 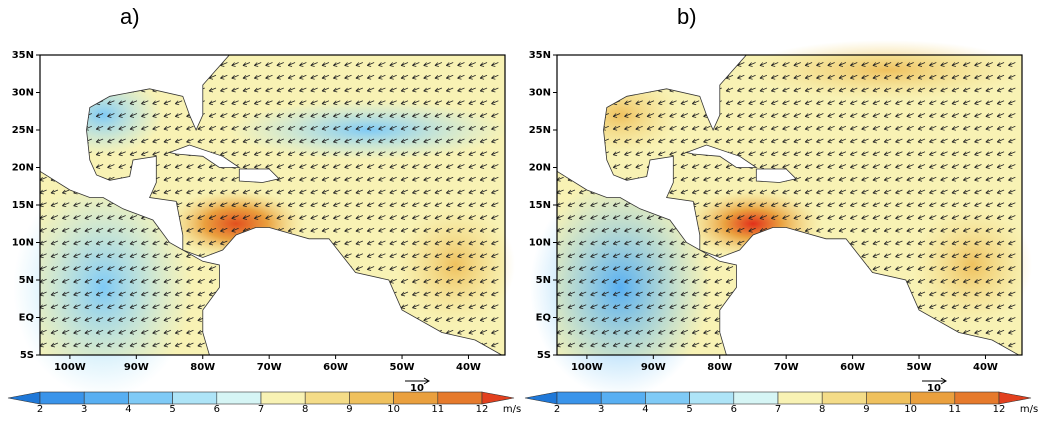 What do you see at coordinates (1015, 398) in the screenshot?
I see `colorbar-end` at bounding box center [1015, 398].